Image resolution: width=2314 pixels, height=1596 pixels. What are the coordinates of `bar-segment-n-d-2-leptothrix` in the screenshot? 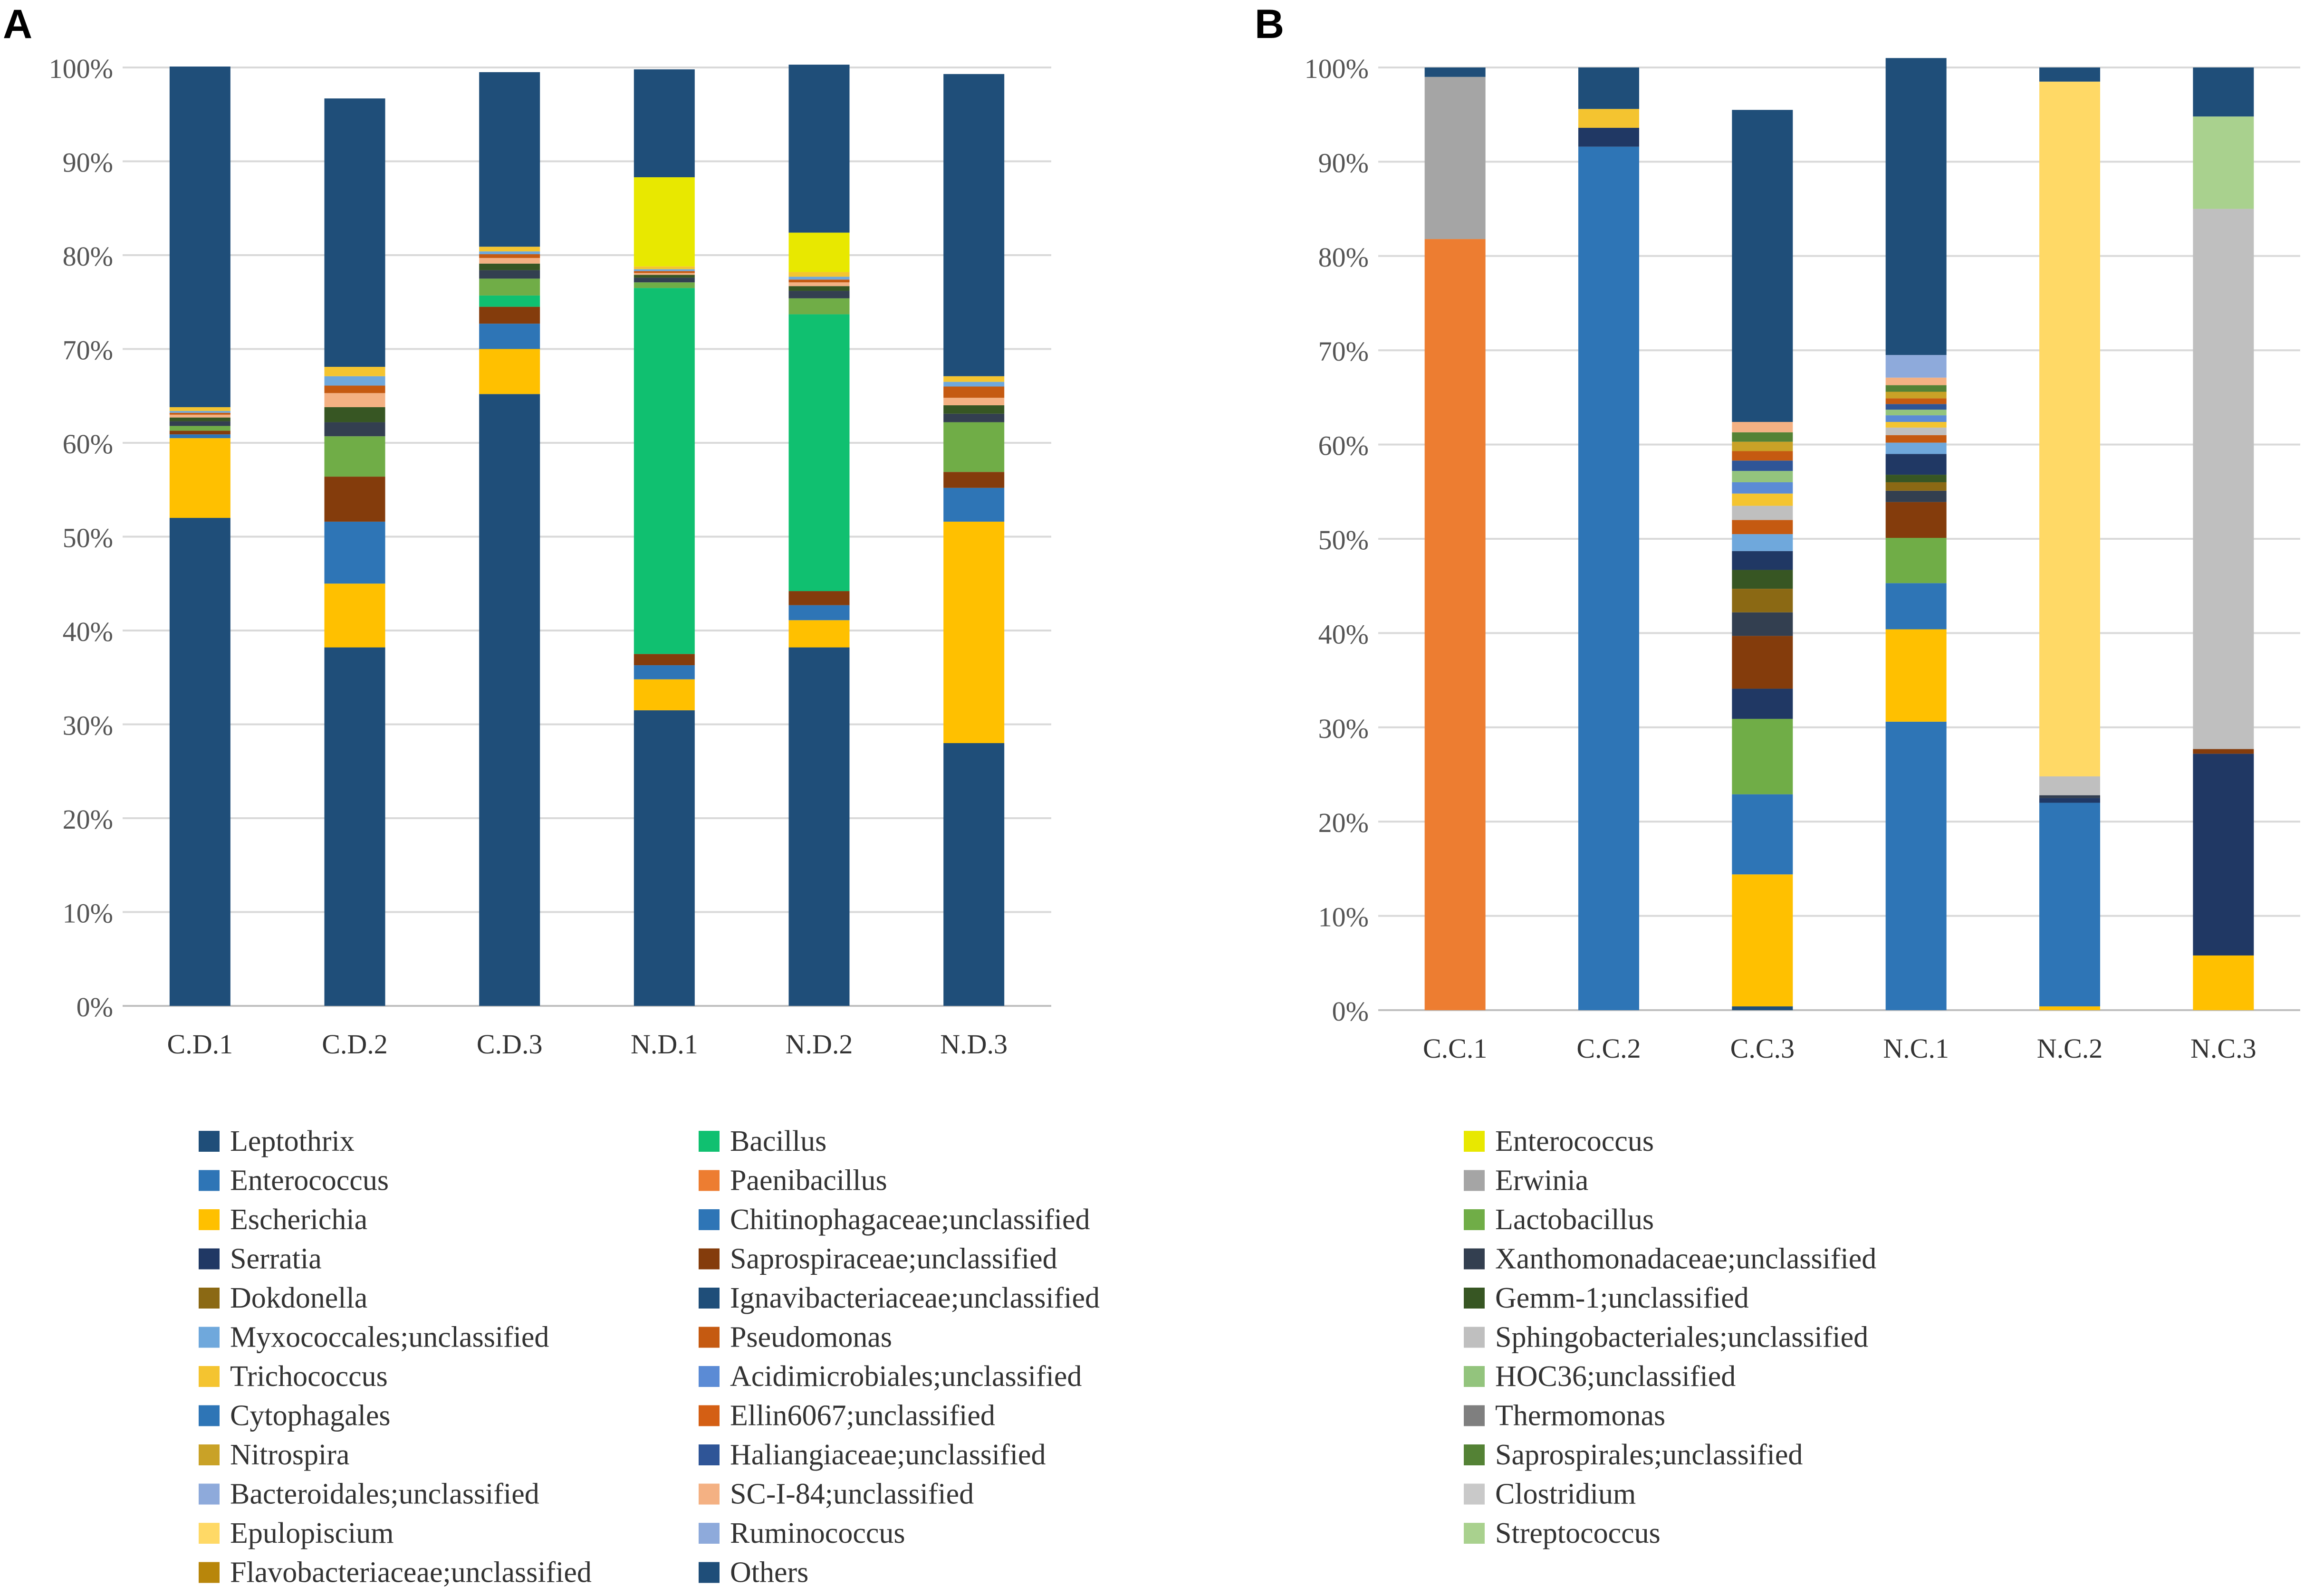 It's located at (819, 826).